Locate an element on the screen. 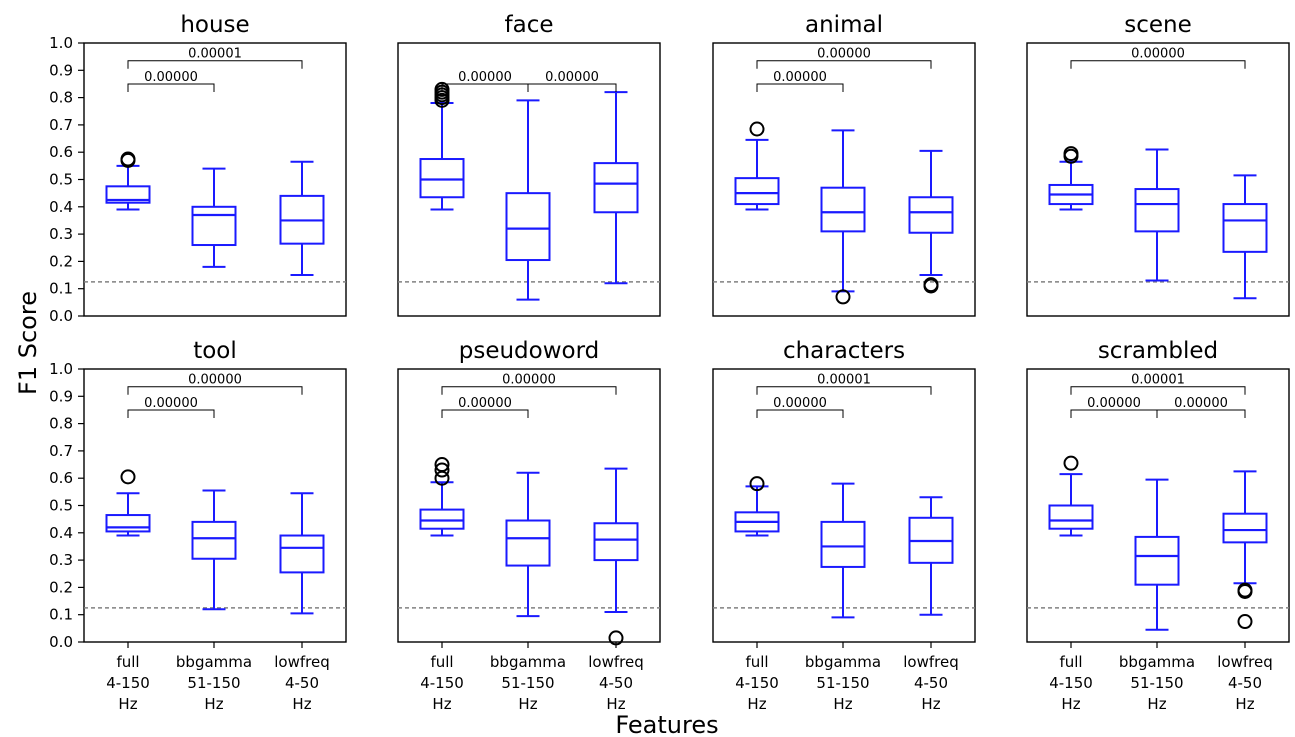  bracket-p-value: 0.00001 is located at coordinates (1158, 380).